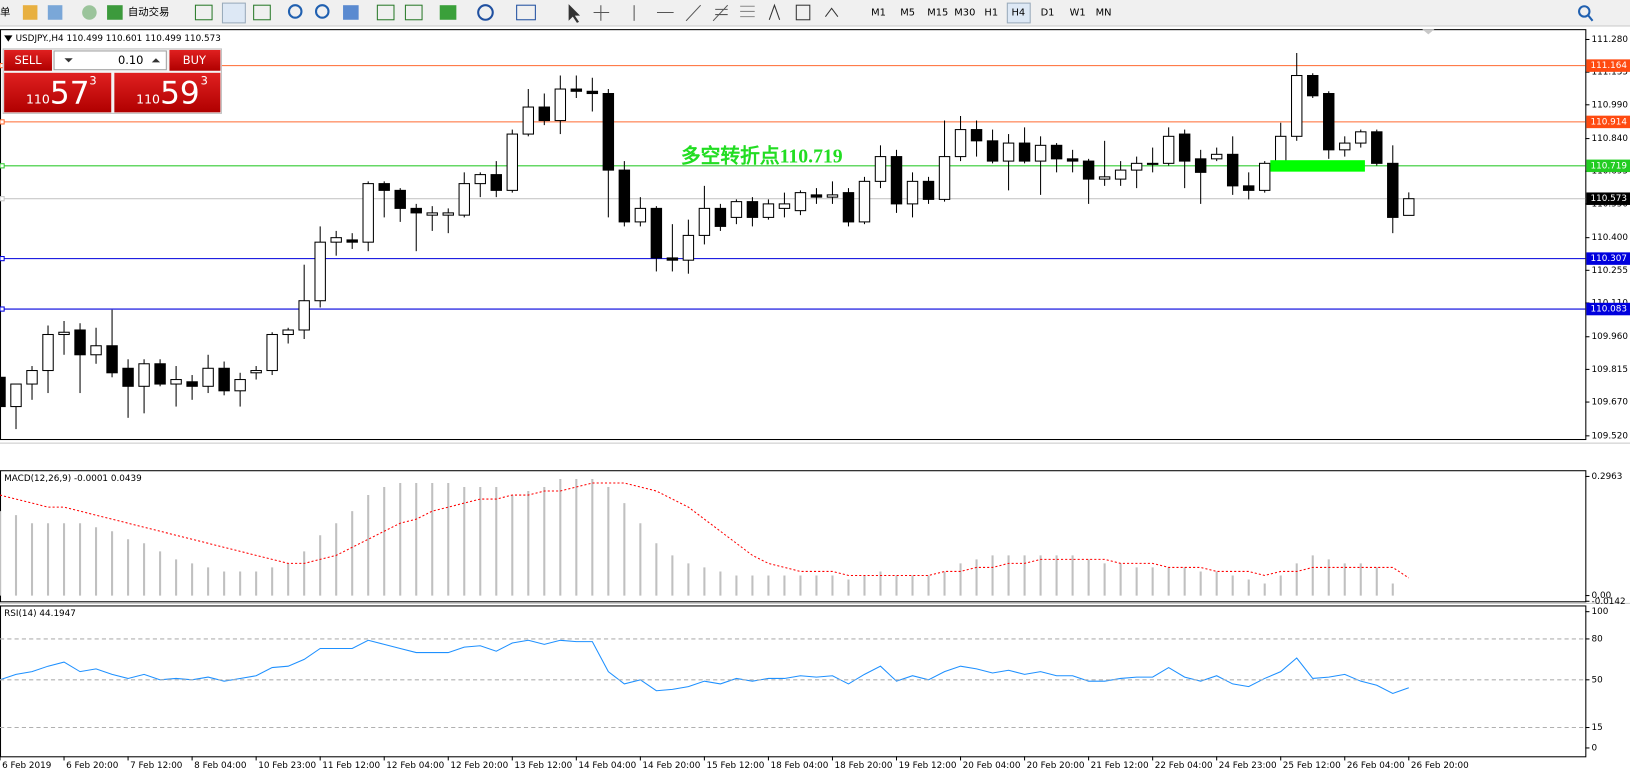 Image resolution: width=1630 pixels, height=775 pixels. I want to click on x-tick-label: 13 Feb 12:00, so click(543, 766).